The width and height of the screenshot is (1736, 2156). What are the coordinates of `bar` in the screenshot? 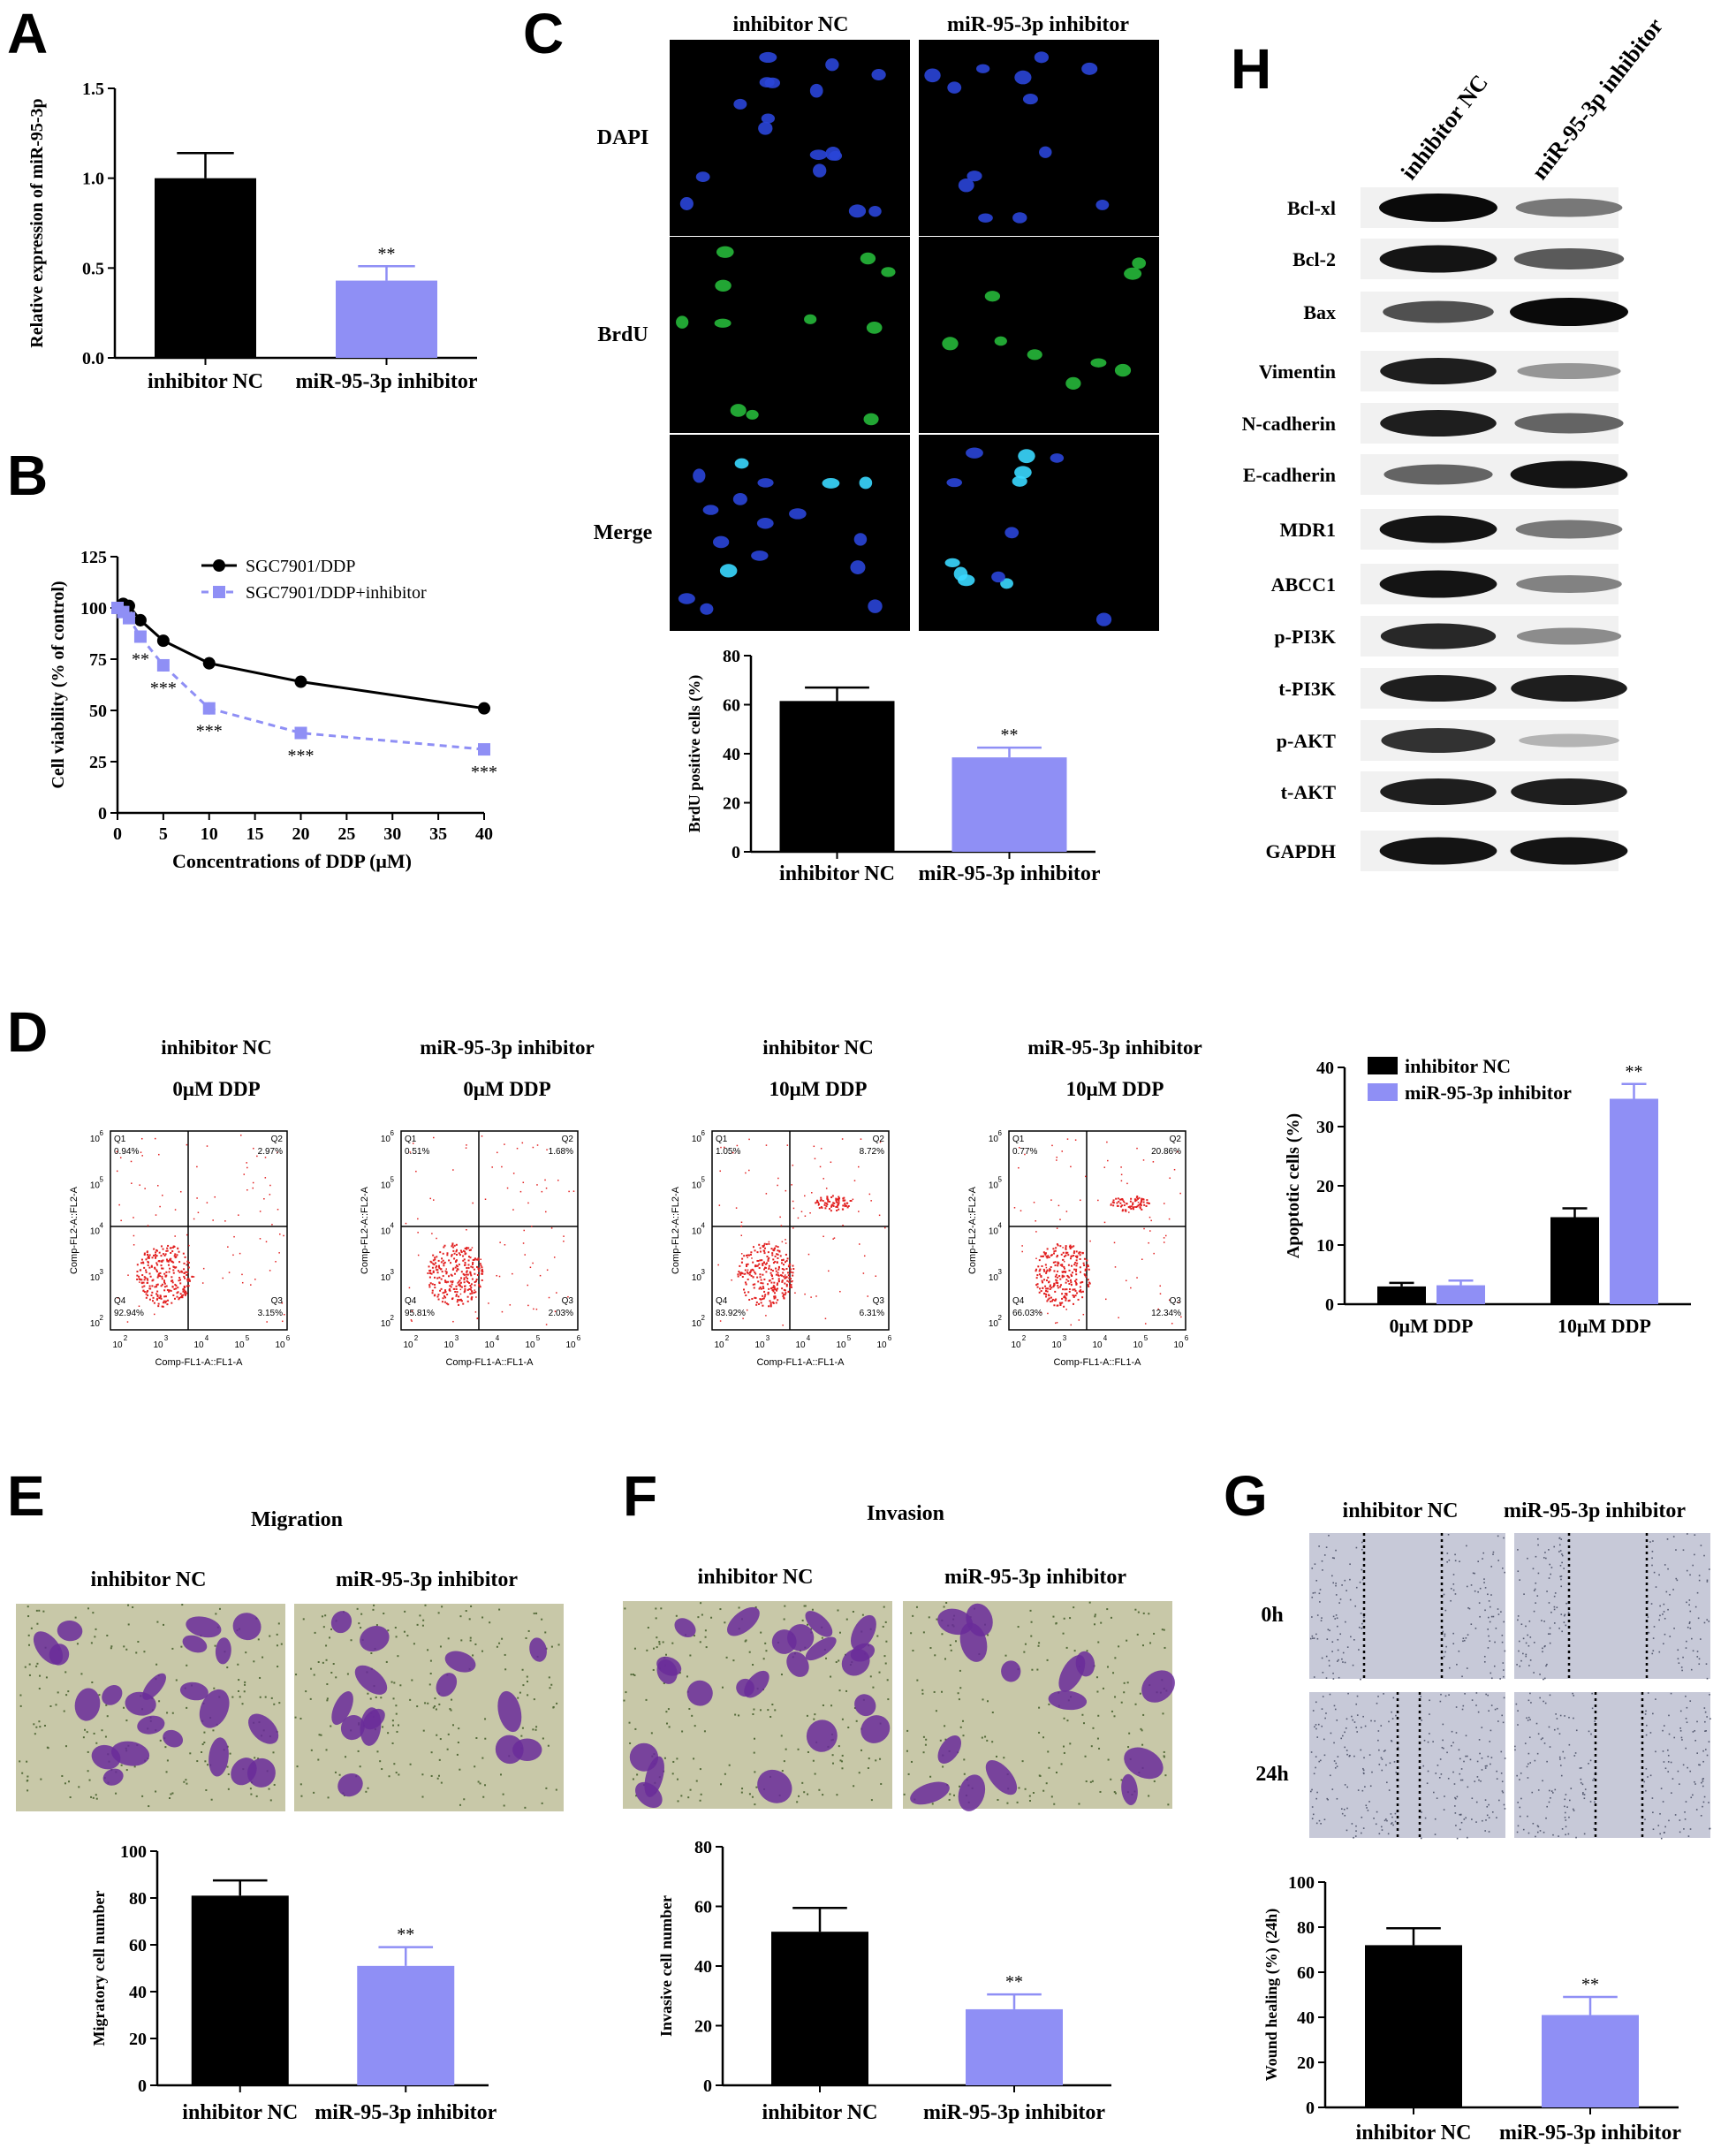 It's located at (1413, 2026).